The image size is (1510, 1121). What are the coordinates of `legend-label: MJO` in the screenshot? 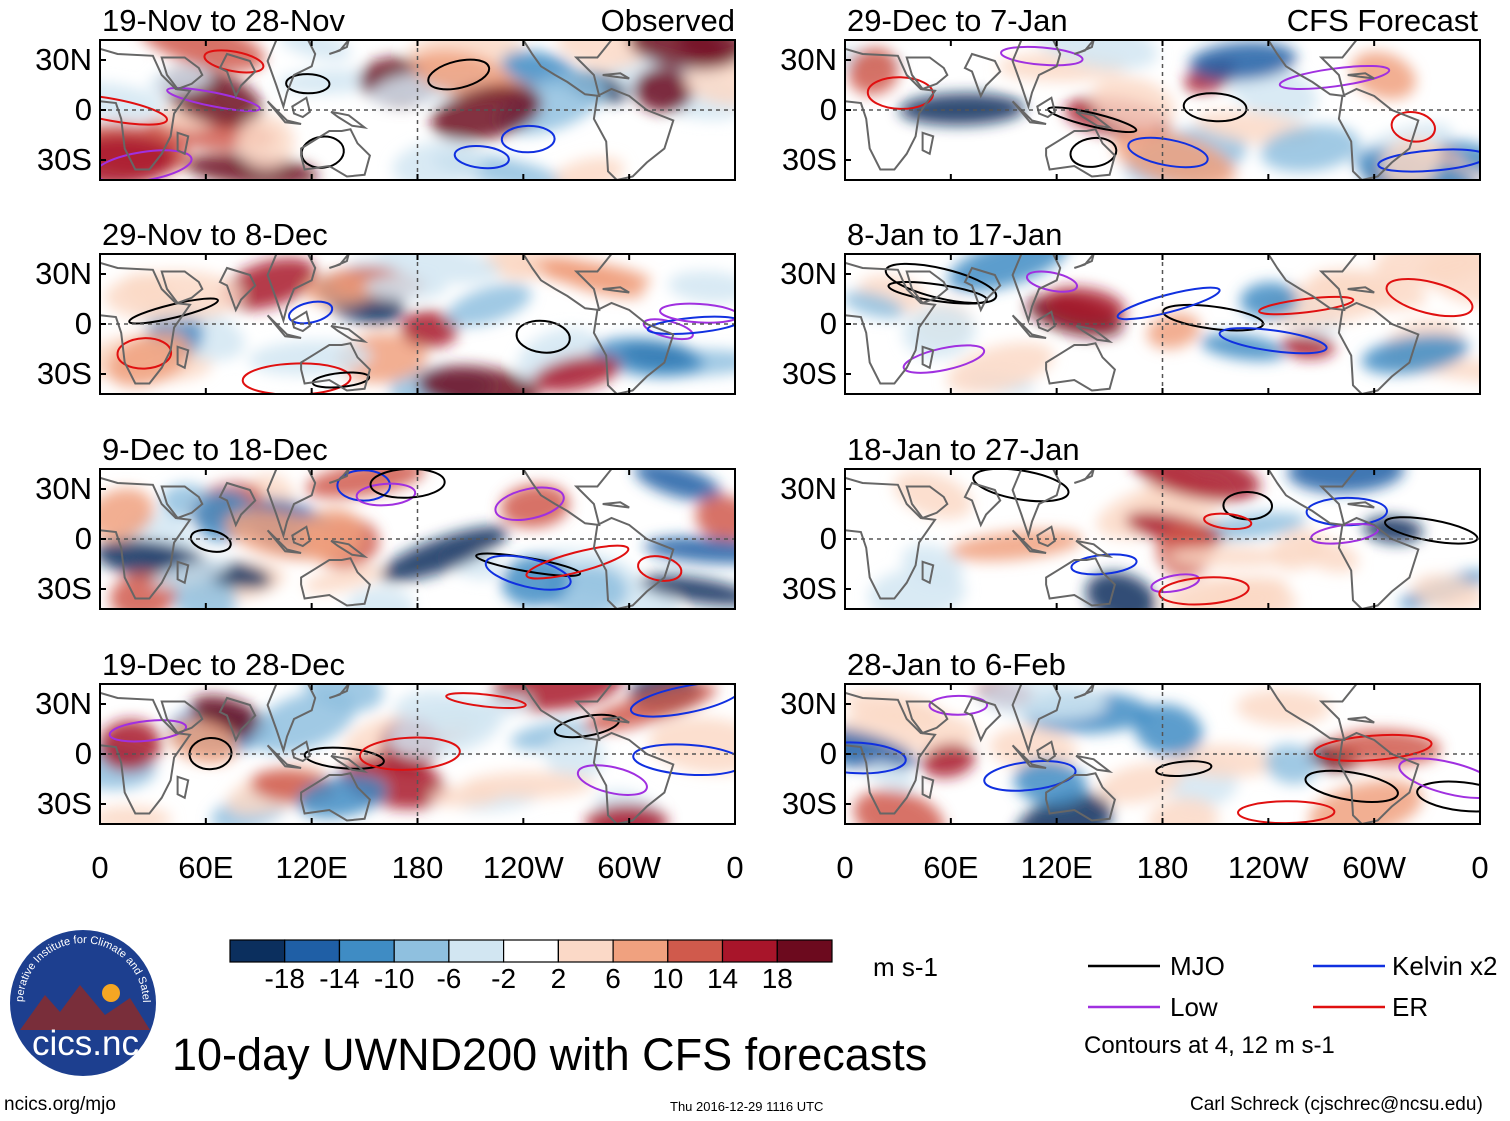 It's located at (1197, 966).